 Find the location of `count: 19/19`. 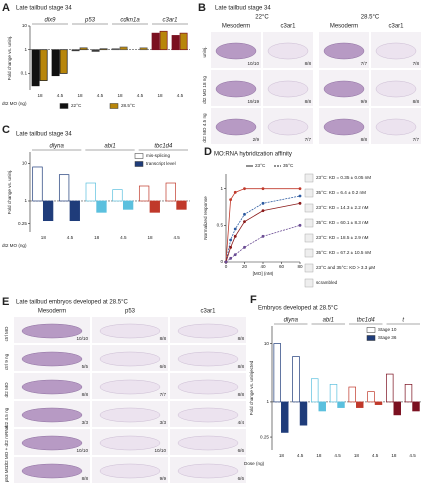

count: 19/19 is located at coordinates (254, 101).